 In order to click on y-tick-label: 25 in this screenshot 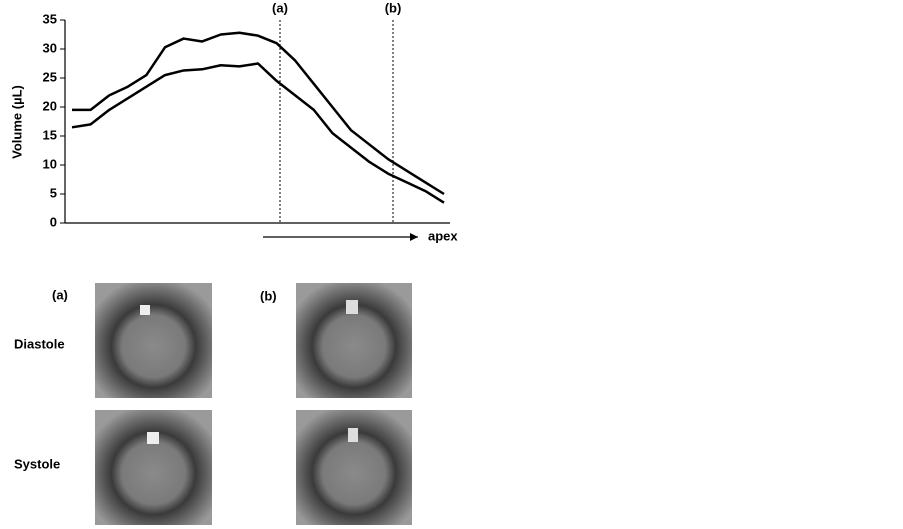, I will do `click(50, 76)`.